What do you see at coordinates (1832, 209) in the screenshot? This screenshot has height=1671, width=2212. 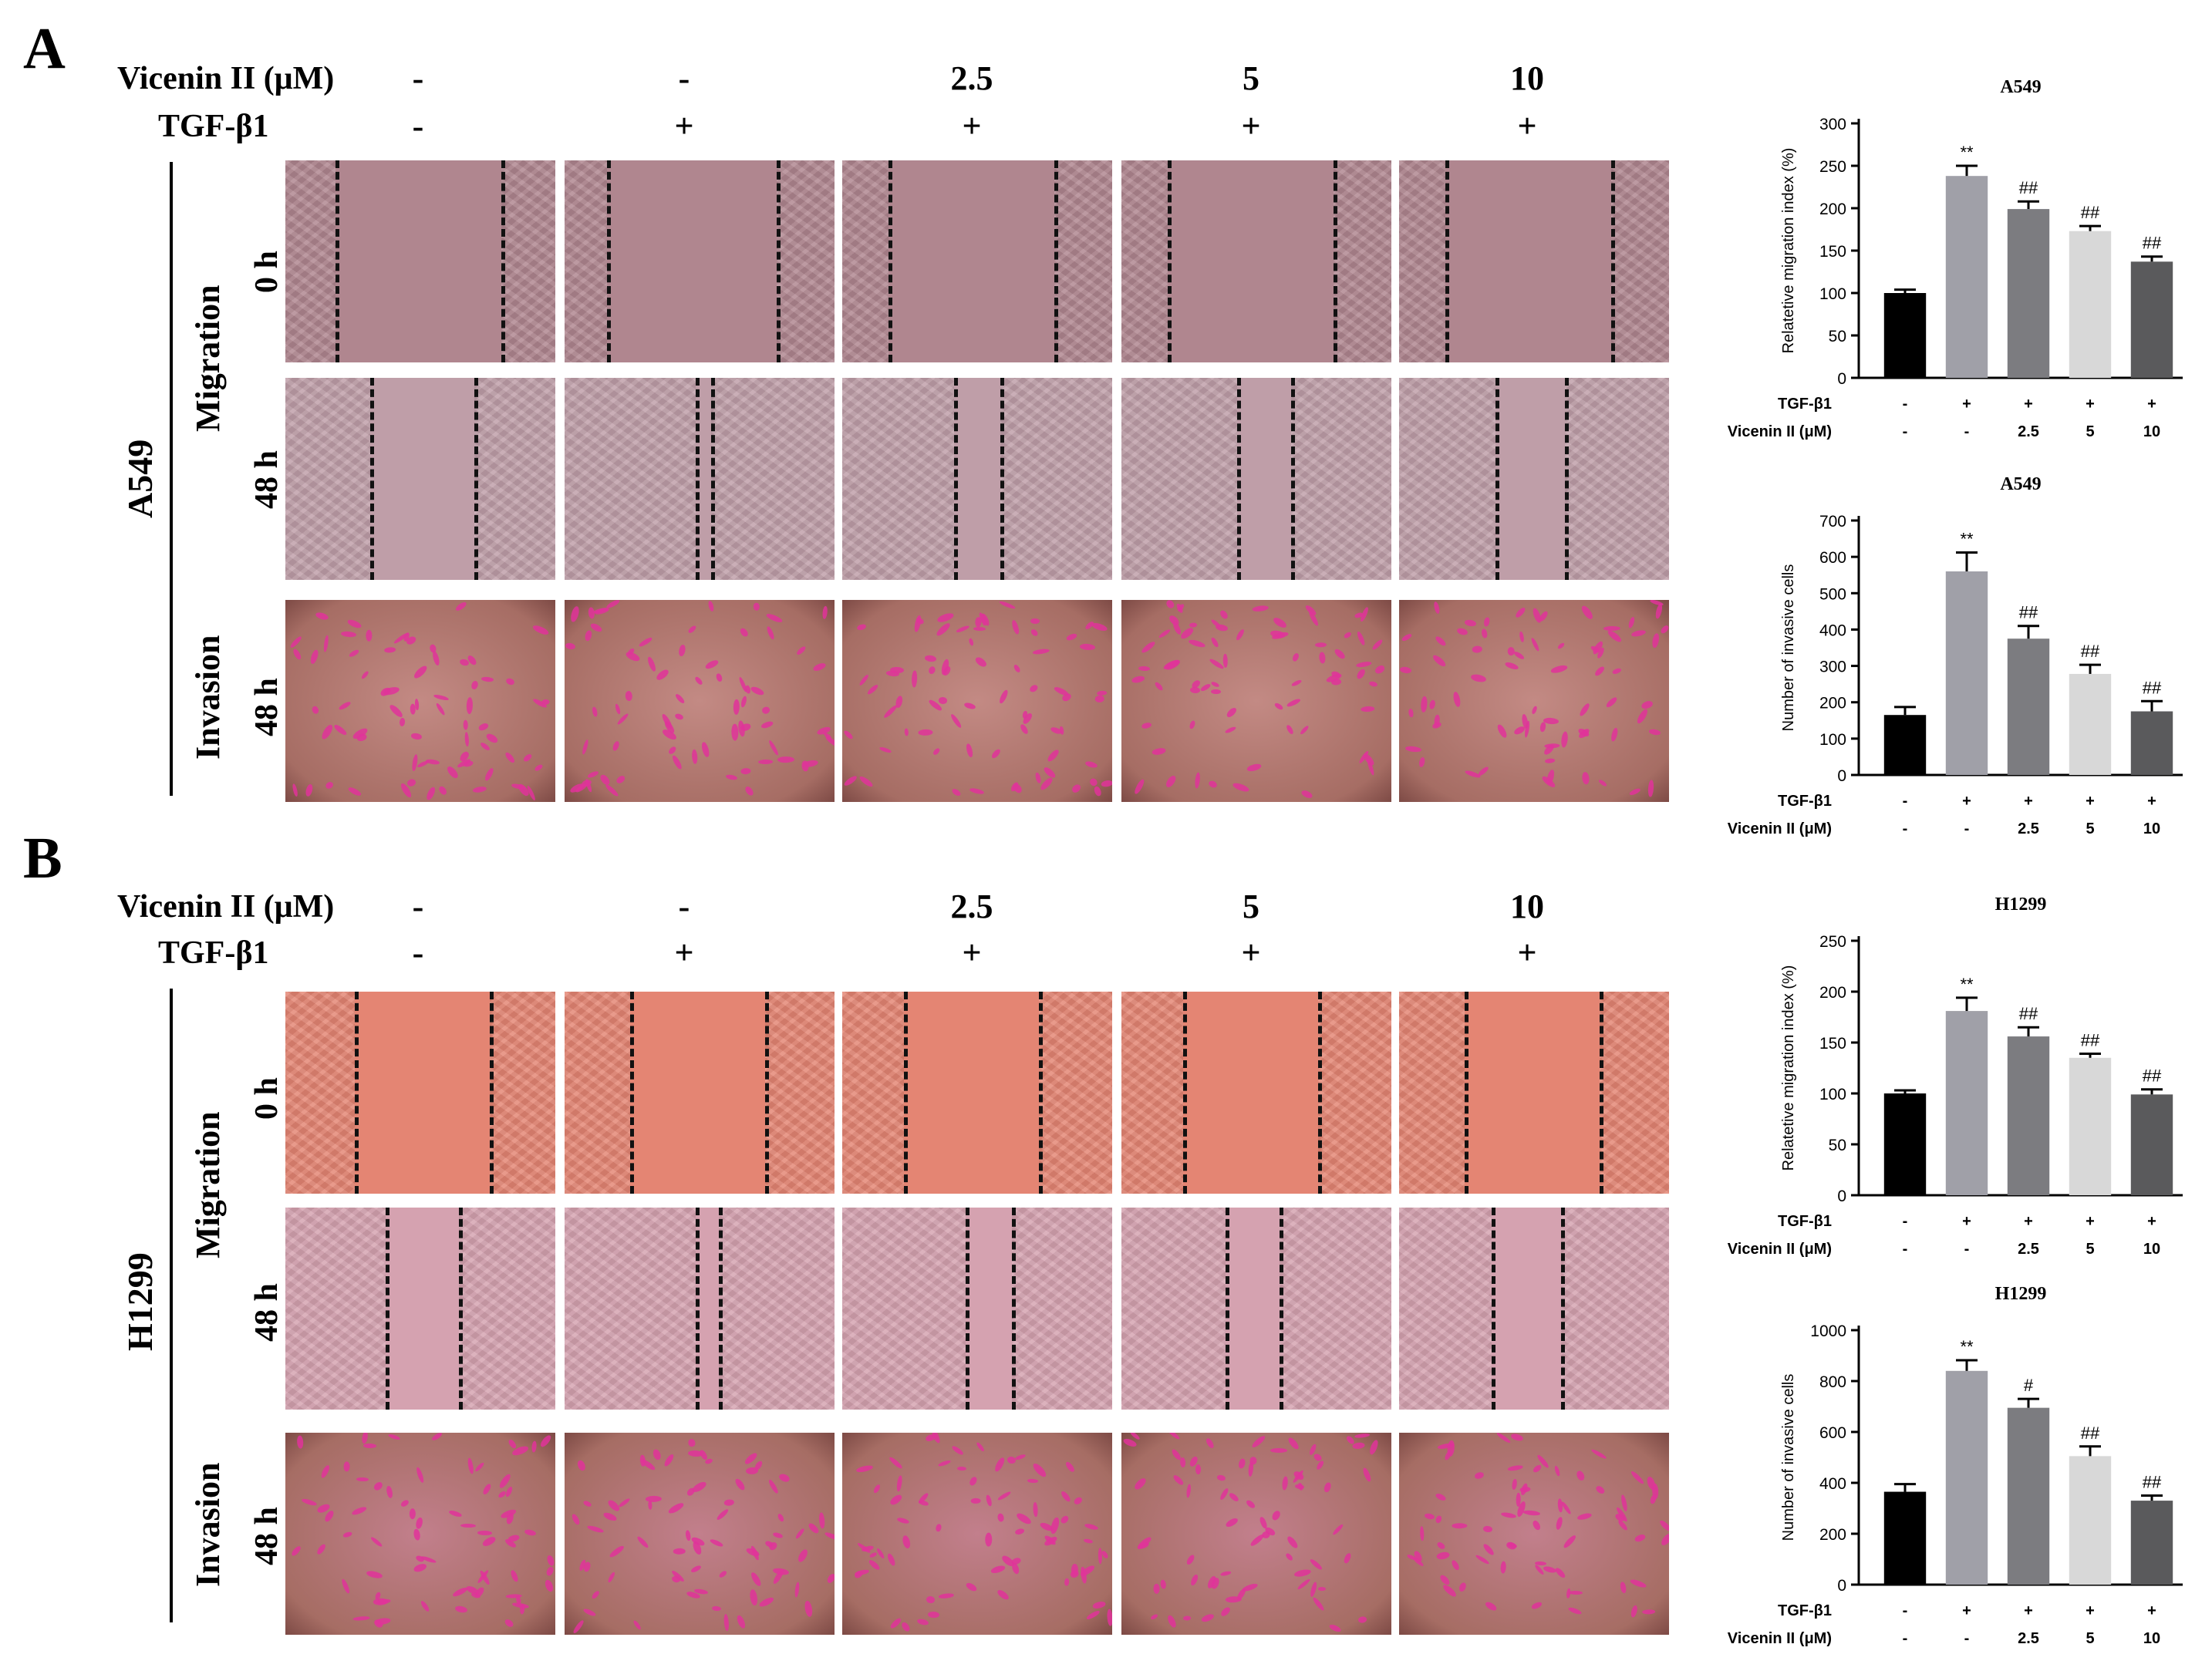 I see `y-tick-label: 200` at bounding box center [1832, 209].